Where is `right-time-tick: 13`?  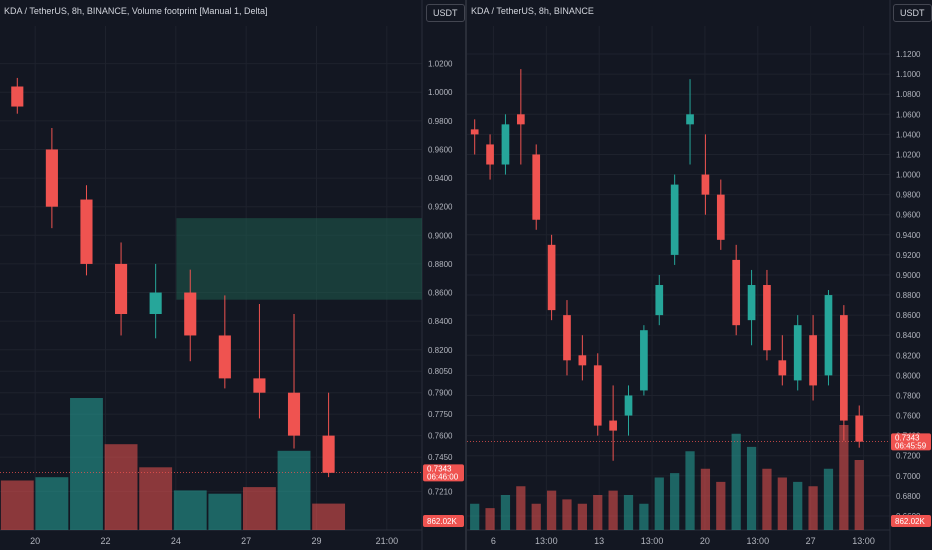
right-time-tick: 13 is located at coordinates (599, 541).